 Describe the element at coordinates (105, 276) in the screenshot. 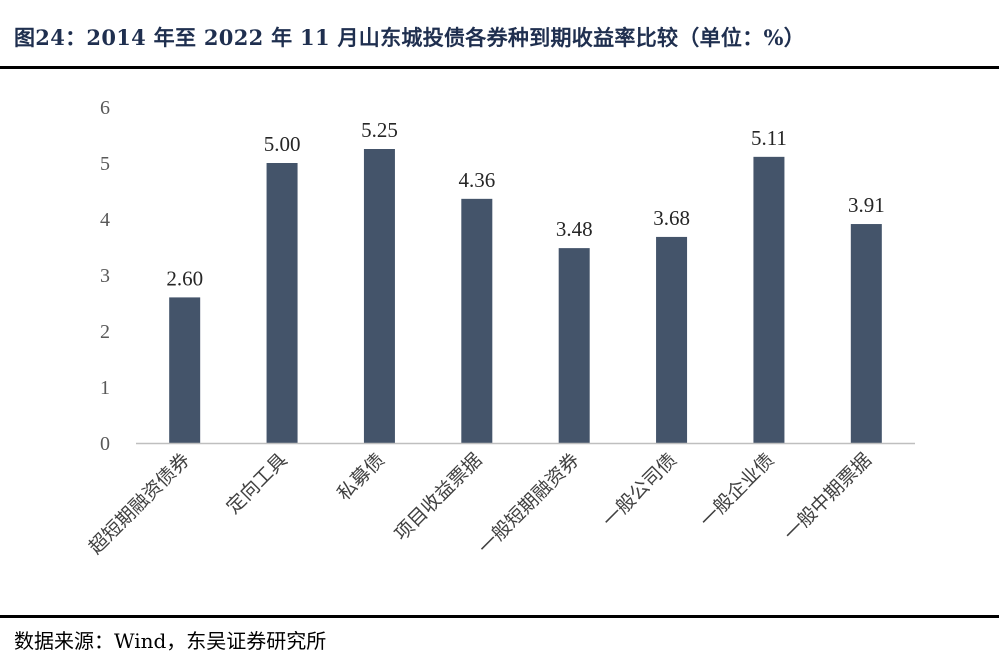

I see `y-tick-label: 3` at that location.